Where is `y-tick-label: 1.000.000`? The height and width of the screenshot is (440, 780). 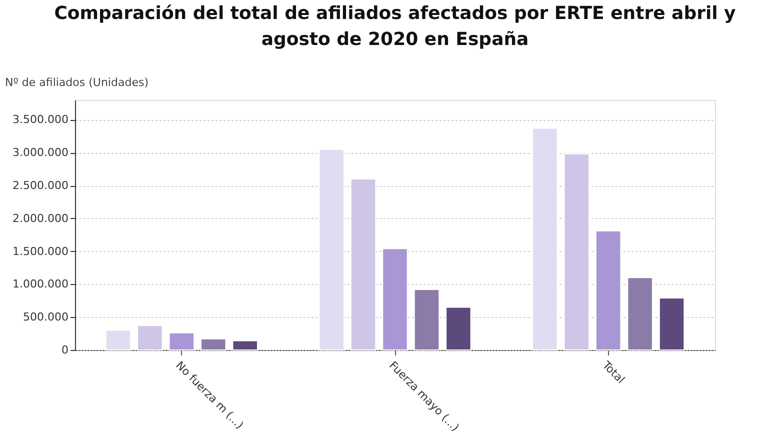 y-tick-label: 1.000.000 is located at coordinates (40, 284).